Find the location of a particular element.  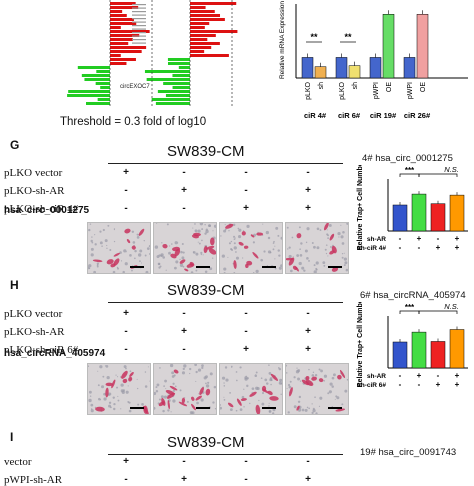

panel-h-row-label: pLKO vector is located at coordinates (33, 314).